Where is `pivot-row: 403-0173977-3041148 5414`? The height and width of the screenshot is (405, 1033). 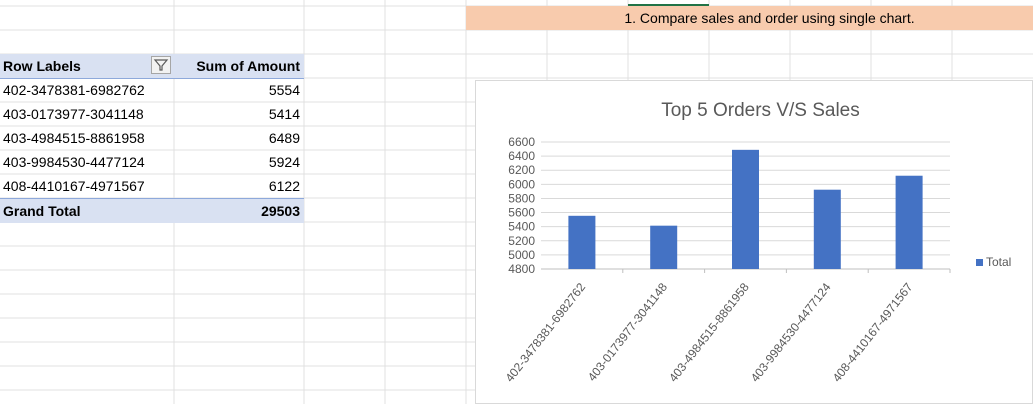
pivot-row: 403-0173977-3041148 5414 is located at coordinates (152, 114).